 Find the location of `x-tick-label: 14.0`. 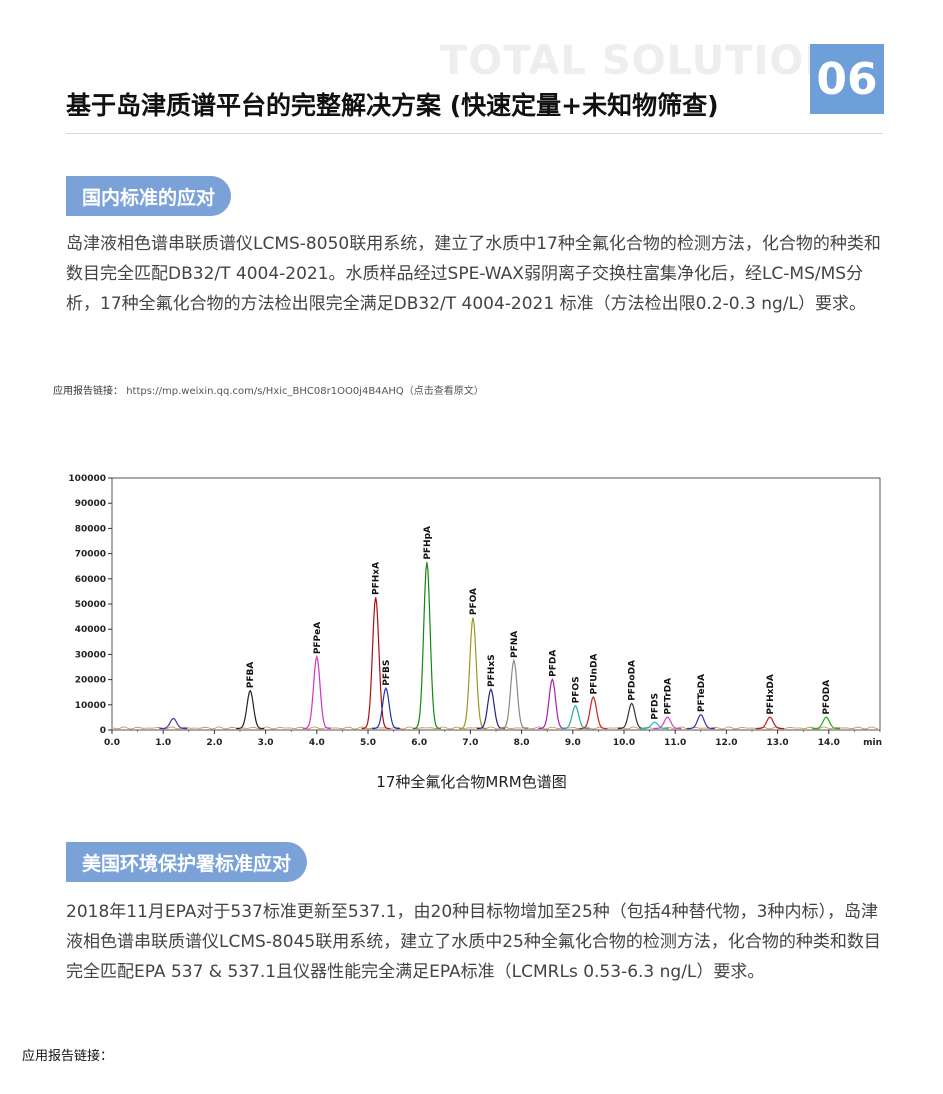

x-tick-label: 14.0 is located at coordinates (829, 743).